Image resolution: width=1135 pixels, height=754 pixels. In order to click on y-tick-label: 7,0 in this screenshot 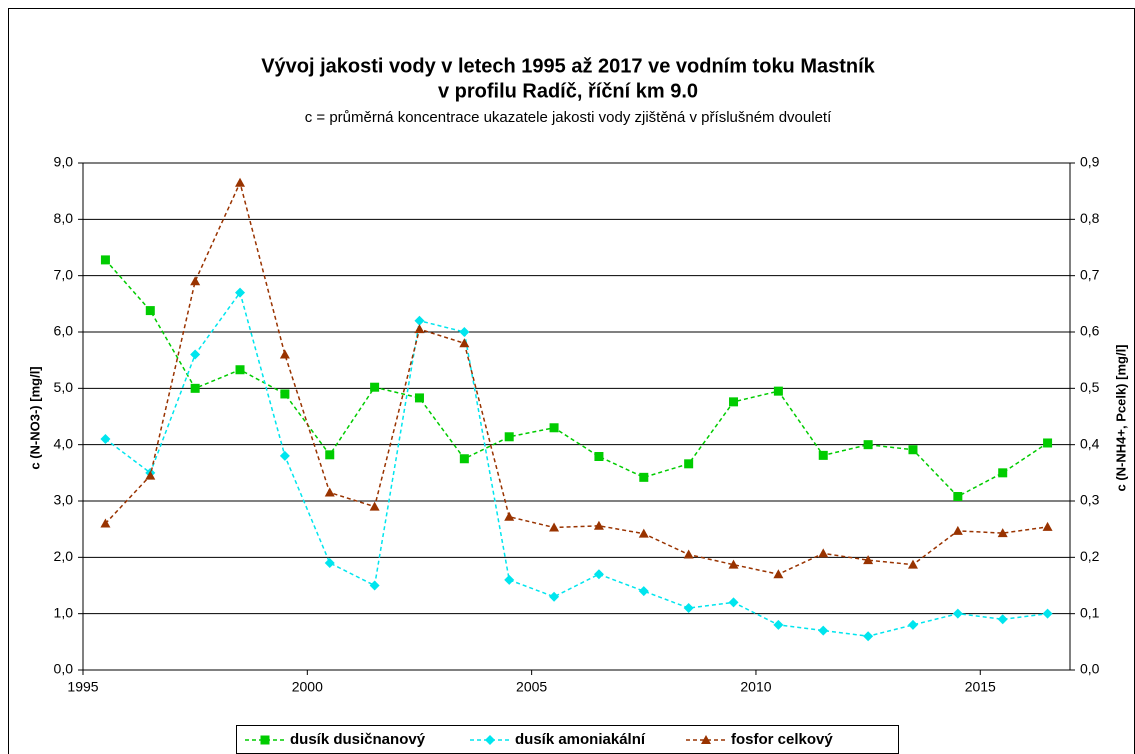, I will do `click(64, 274)`.